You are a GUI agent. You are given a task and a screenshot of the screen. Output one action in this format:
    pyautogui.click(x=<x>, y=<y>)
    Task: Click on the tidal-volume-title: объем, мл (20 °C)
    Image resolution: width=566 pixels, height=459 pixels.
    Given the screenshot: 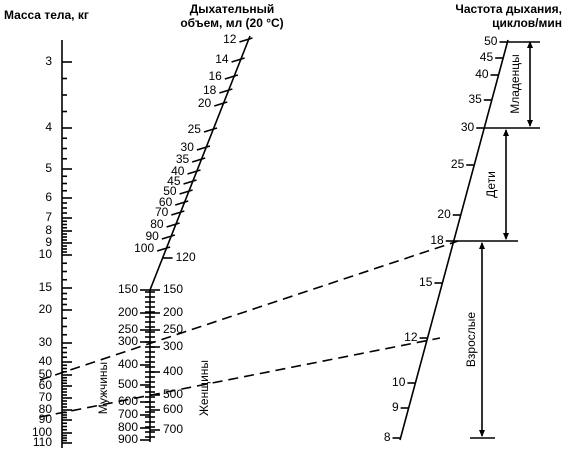 What is the action you would take?
    pyautogui.click(x=231, y=23)
    